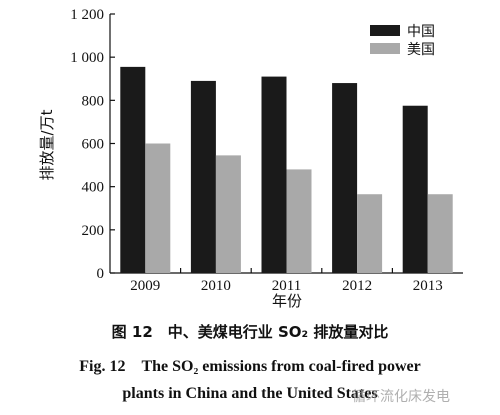  I want to click on x-tick-label: 2009, so click(145, 286).